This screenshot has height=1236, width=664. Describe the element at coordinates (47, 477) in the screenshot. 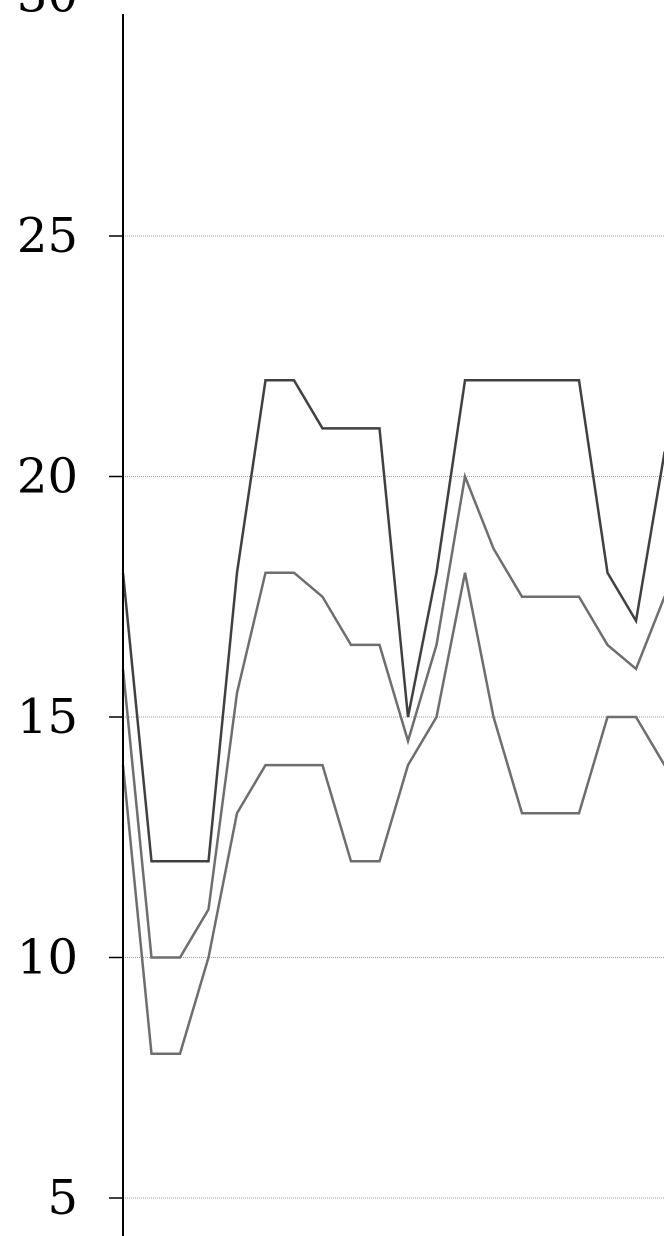

I see `y-tick-label-20: 20` at that location.